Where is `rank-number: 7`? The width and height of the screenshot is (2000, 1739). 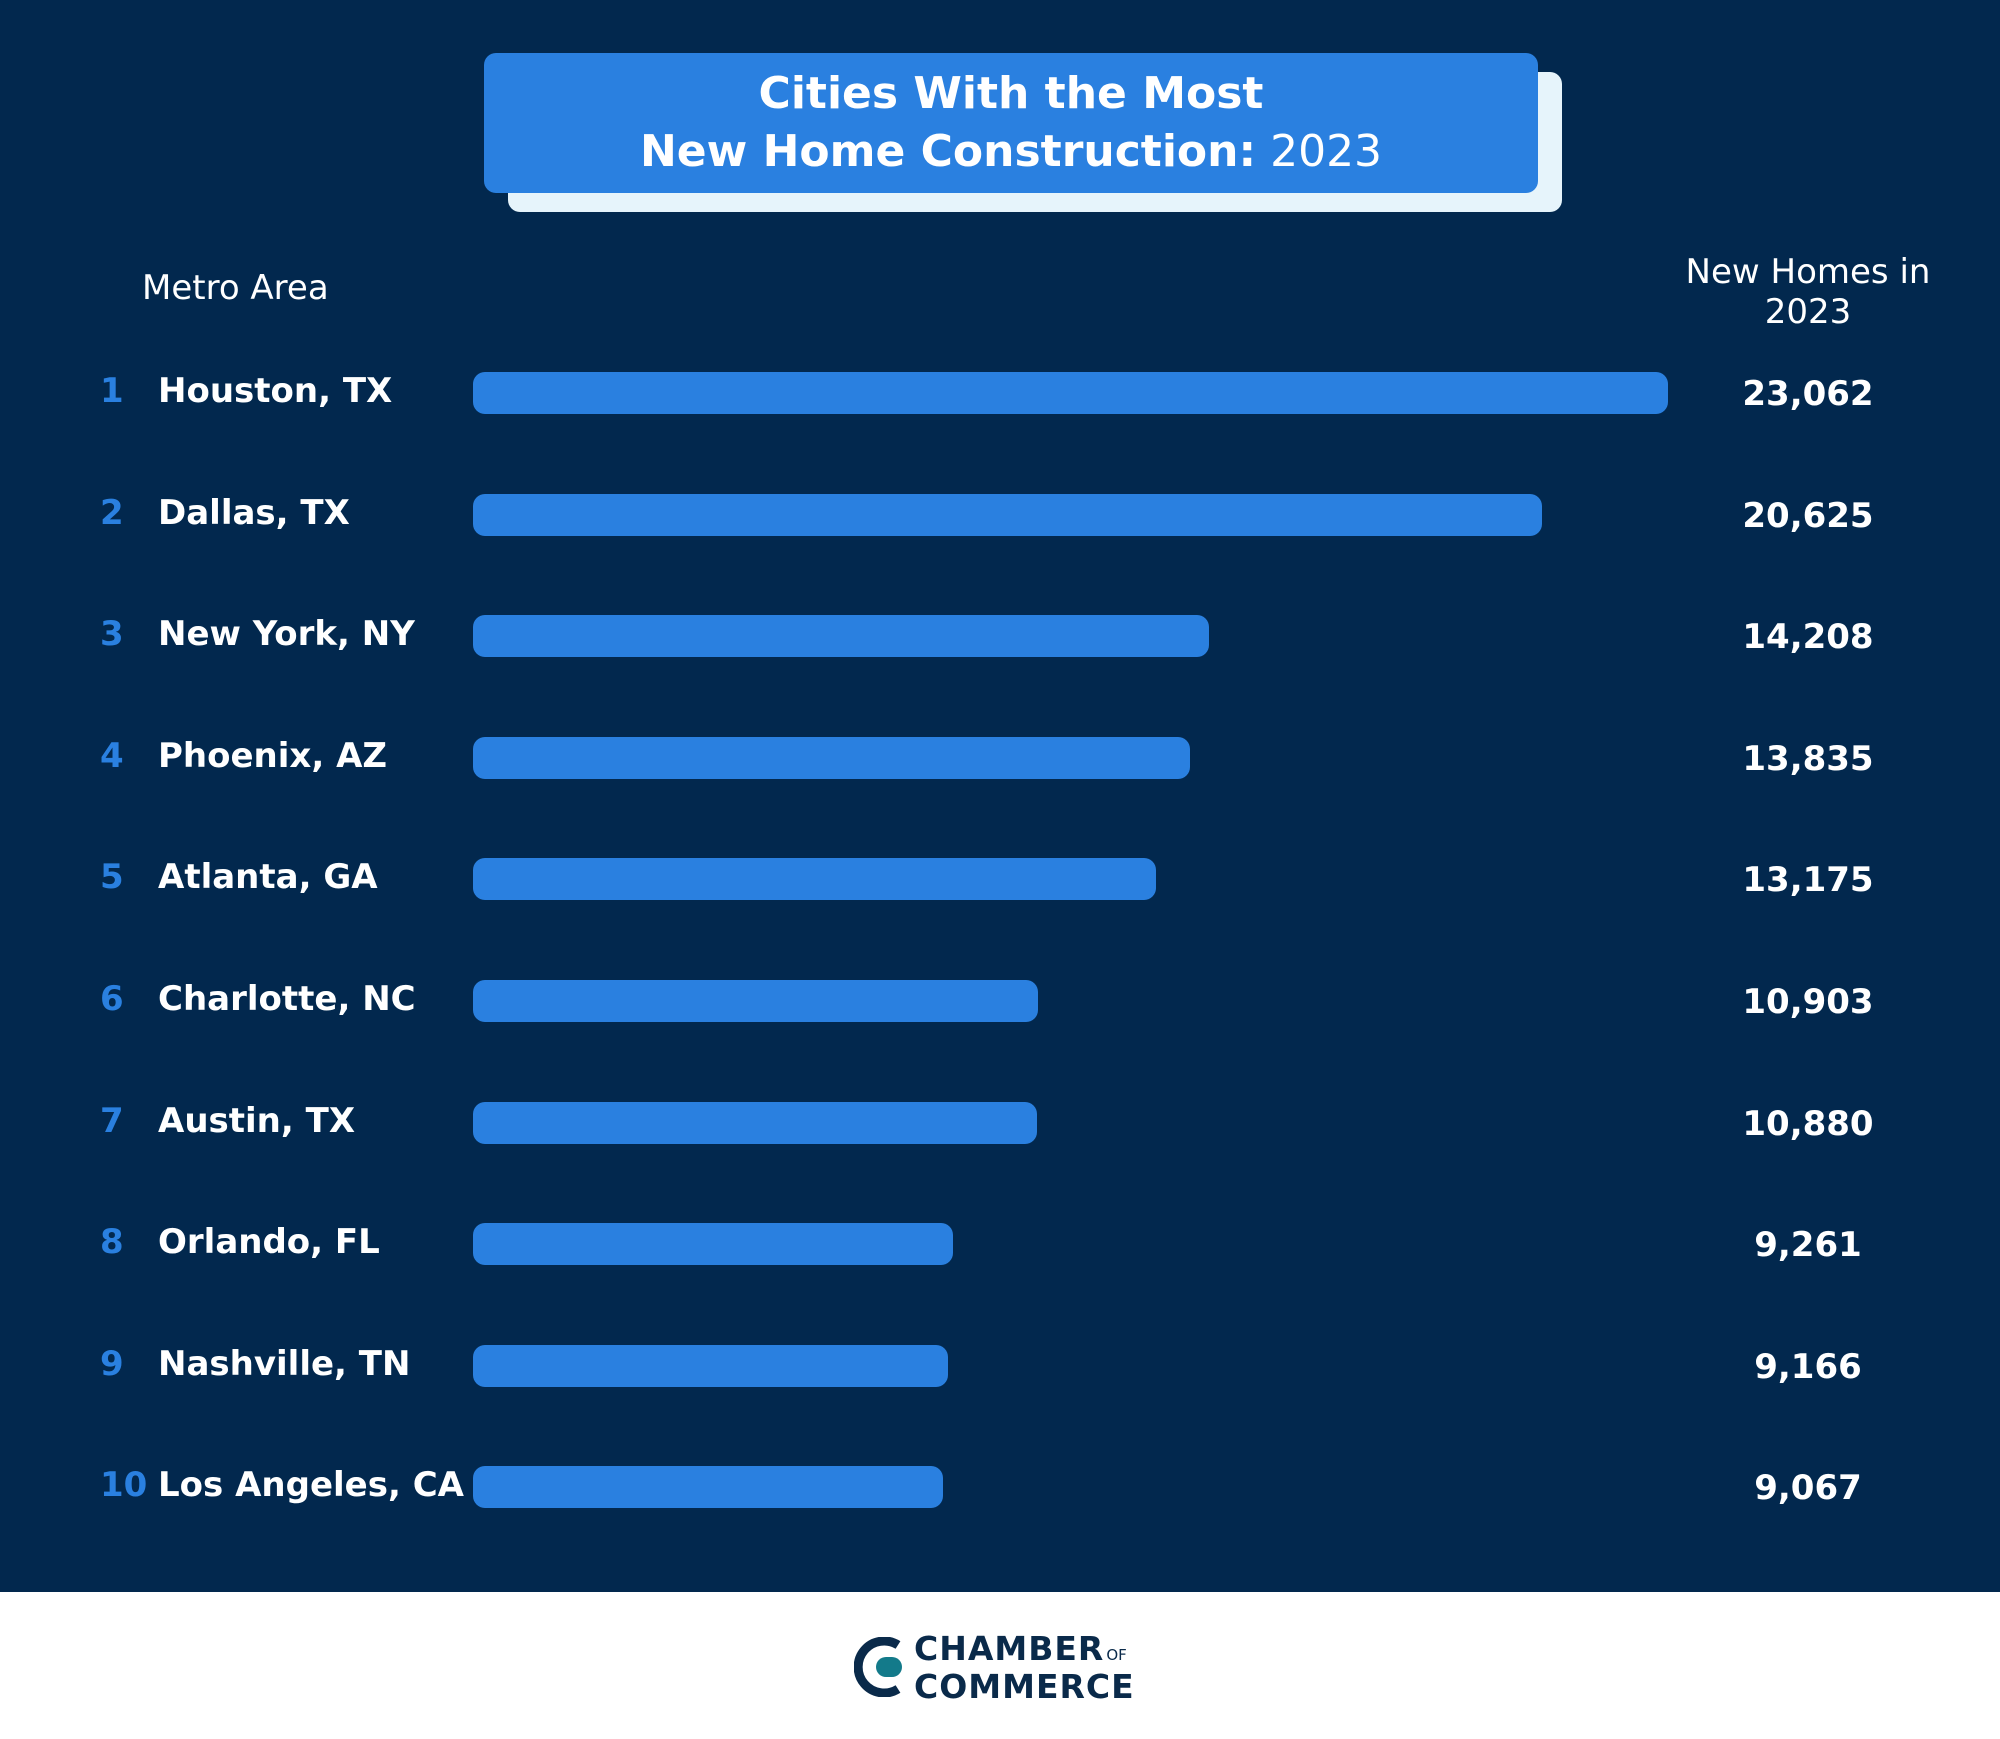 rank-number: 7 is located at coordinates (112, 1120).